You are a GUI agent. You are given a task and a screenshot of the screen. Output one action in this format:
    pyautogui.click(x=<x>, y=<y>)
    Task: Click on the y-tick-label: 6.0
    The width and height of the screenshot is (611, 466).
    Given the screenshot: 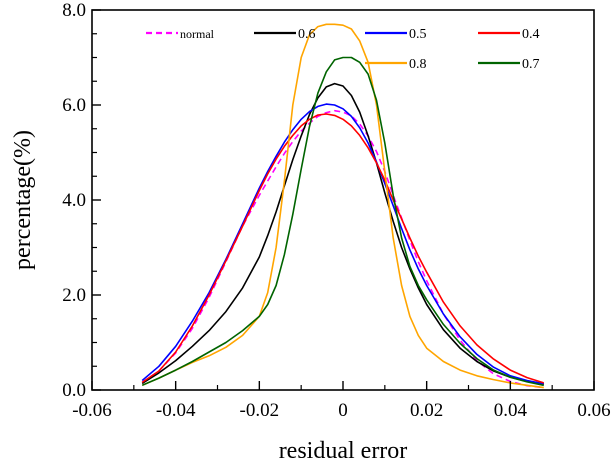 What is the action you would take?
    pyautogui.click(x=74, y=105)
    